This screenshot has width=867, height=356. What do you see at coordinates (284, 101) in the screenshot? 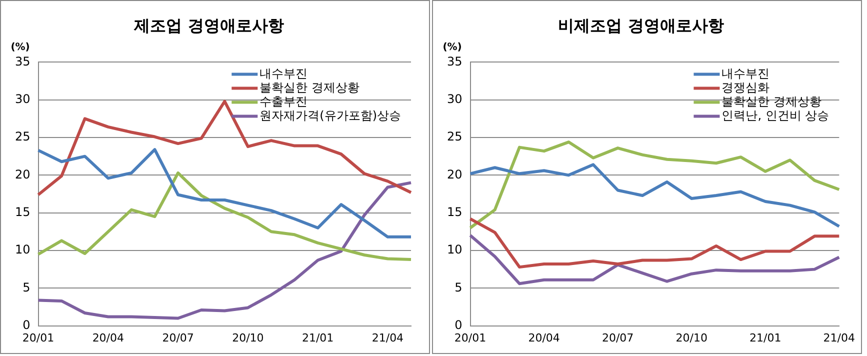
I see `legend-label: 수출부진` at bounding box center [284, 101].